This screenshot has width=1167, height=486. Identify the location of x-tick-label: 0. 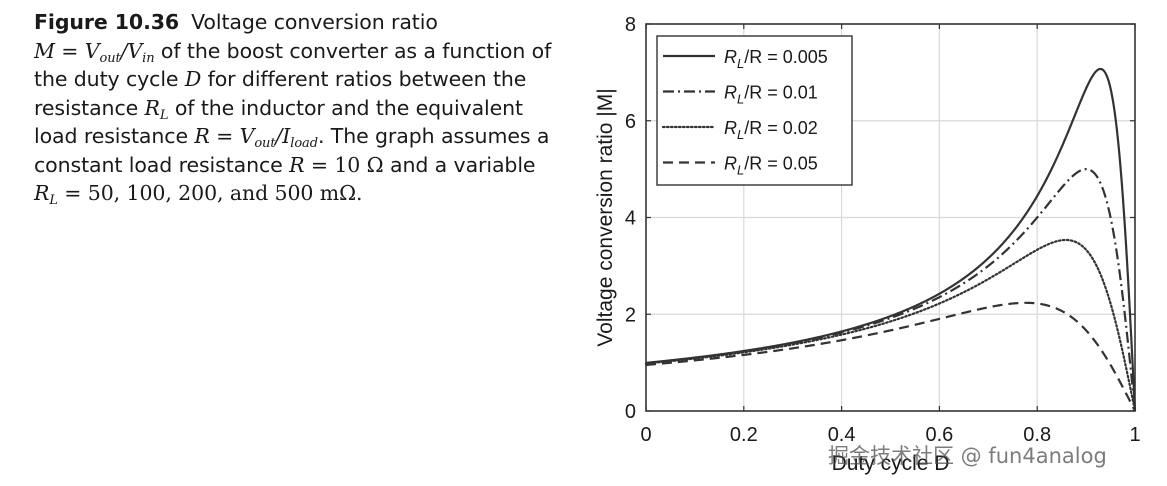
(645, 435).